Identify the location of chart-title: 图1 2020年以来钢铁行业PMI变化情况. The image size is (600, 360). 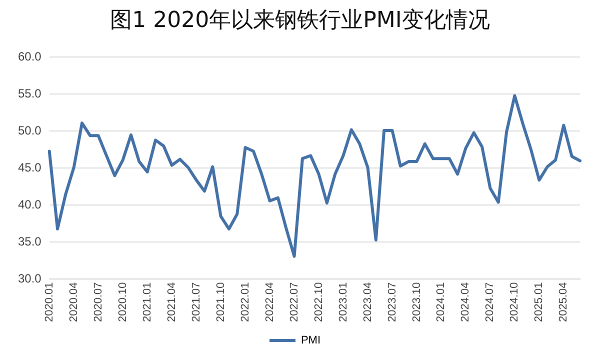
(300, 21).